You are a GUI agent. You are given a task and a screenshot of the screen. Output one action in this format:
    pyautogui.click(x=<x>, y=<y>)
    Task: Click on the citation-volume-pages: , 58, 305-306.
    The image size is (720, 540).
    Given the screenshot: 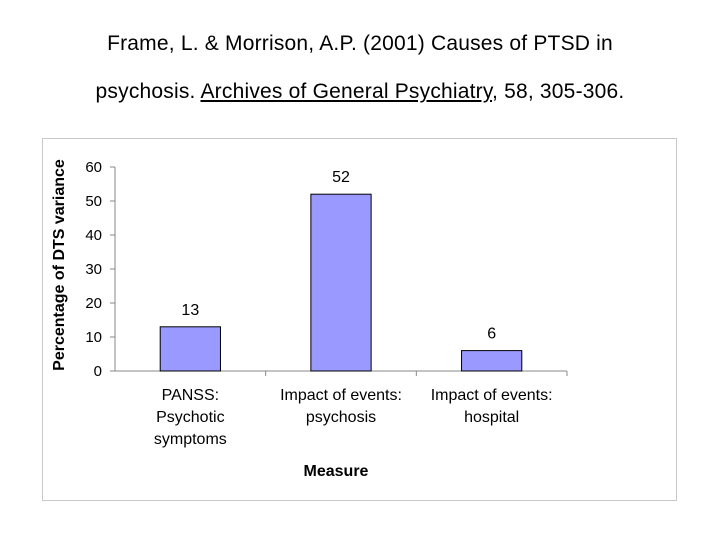 What is the action you would take?
    pyautogui.click(x=558, y=91)
    